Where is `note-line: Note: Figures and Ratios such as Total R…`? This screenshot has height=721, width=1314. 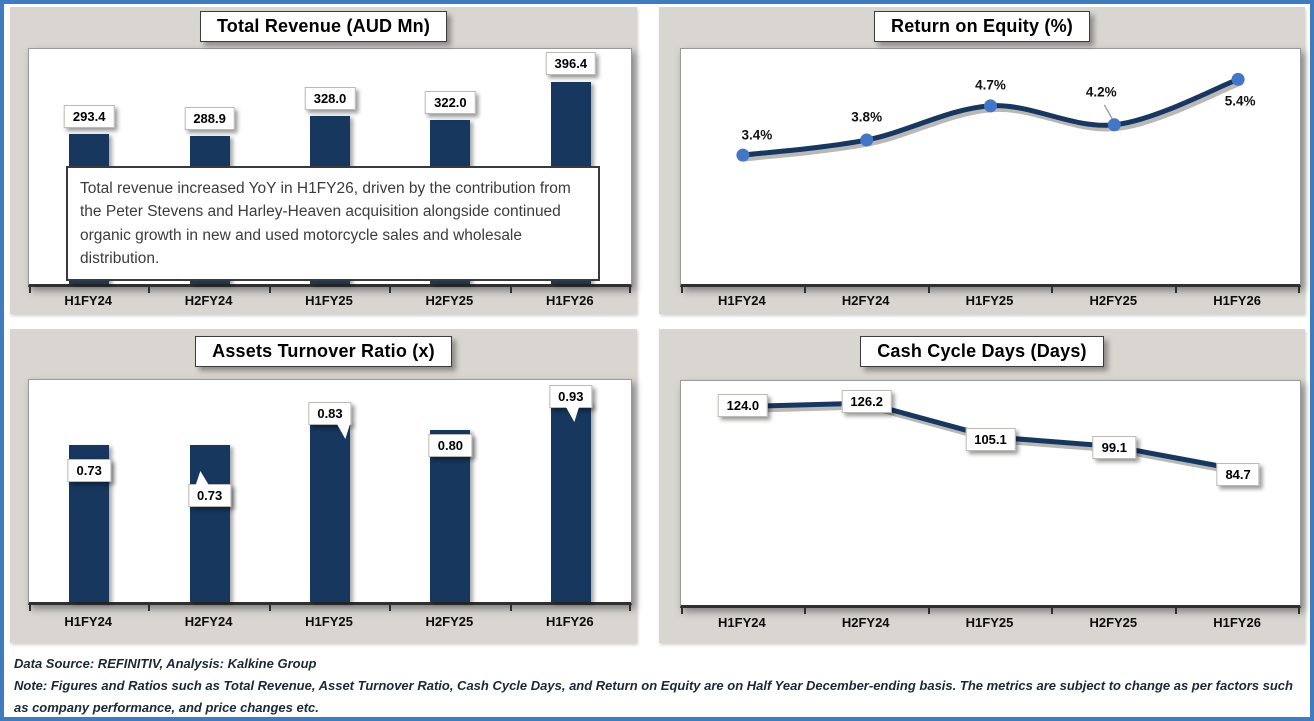 note-line: Note: Figures and Ratios such as Total R… is located at coordinates (653, 697).